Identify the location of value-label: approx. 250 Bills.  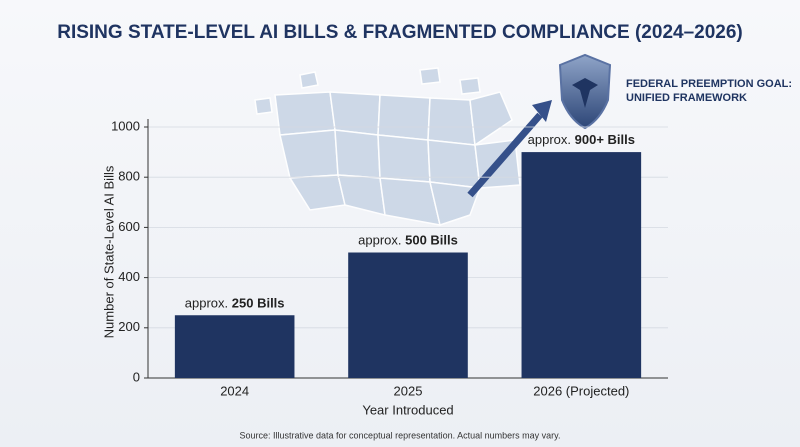
(235, 303).